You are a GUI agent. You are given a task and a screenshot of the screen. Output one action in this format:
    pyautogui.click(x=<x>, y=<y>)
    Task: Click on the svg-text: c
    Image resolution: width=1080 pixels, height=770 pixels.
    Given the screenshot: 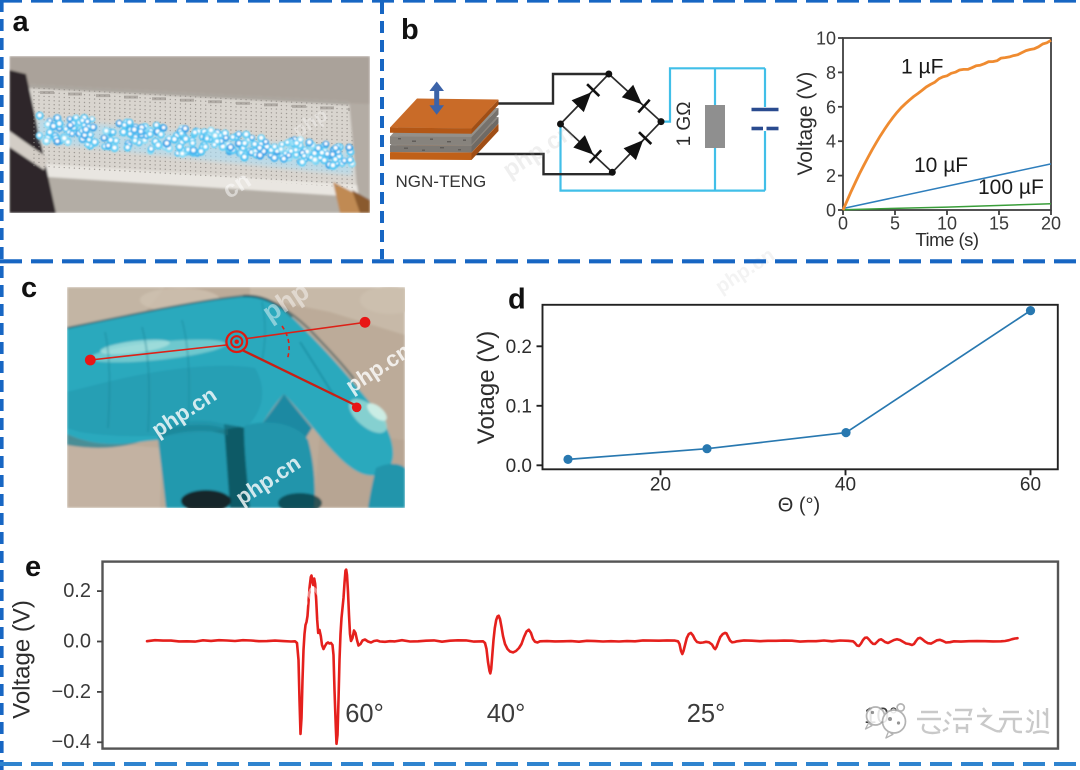 What is the action you would take?
    pyautogui.click(x=29, y=288)
    